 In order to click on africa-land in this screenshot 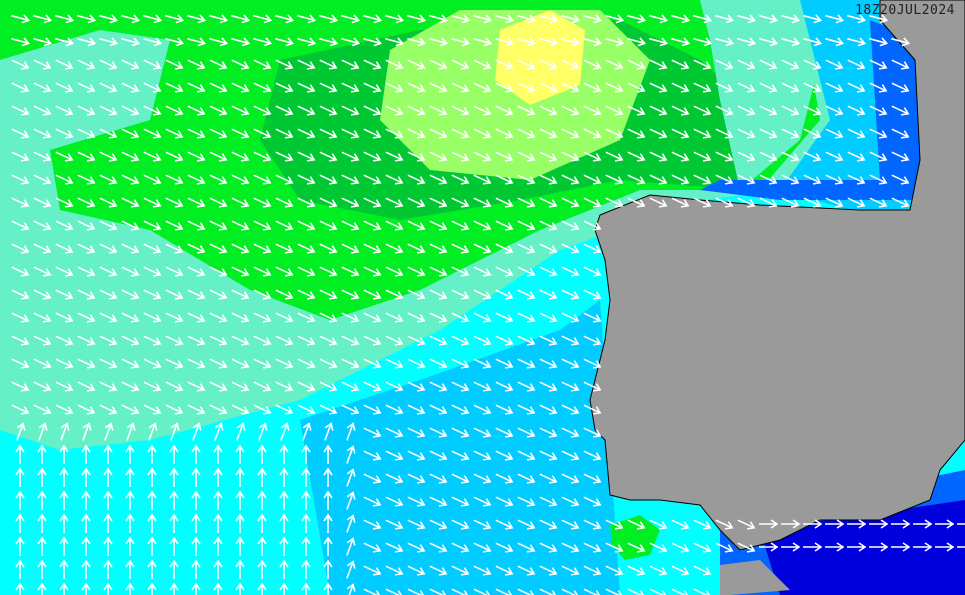, I will do `click(755, 577)`.